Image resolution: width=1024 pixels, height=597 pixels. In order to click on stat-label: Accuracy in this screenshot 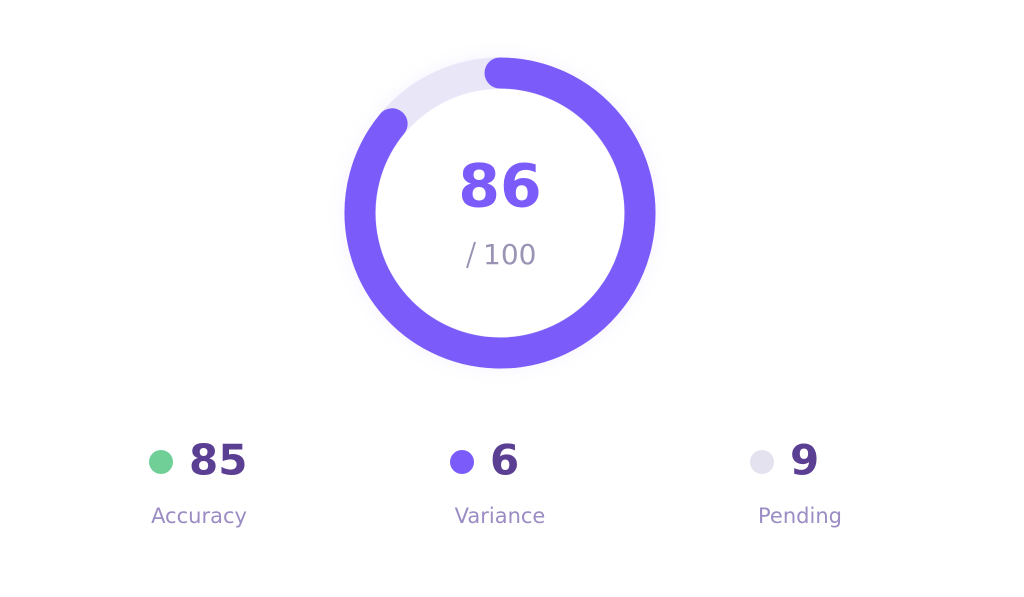, I will do `click(199, 516)`.